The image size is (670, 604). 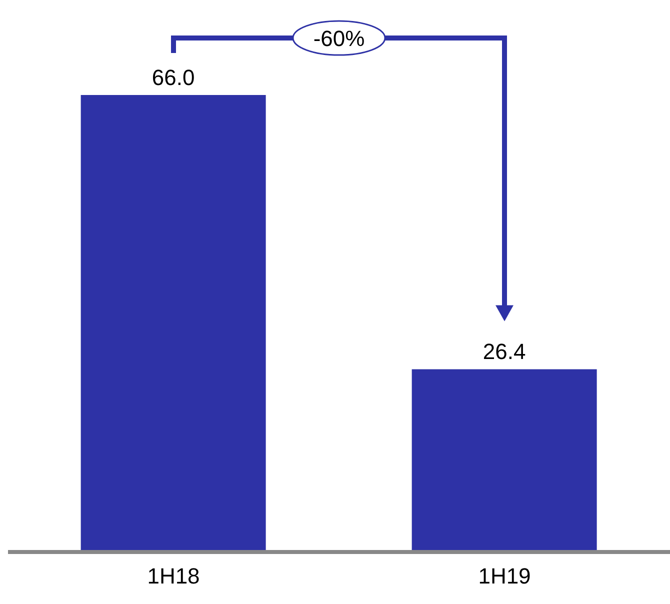 What do you see at coordinates (504, 351) in the screenshot?
I see `data-label: 26.4` at bounding box center [504, 351].